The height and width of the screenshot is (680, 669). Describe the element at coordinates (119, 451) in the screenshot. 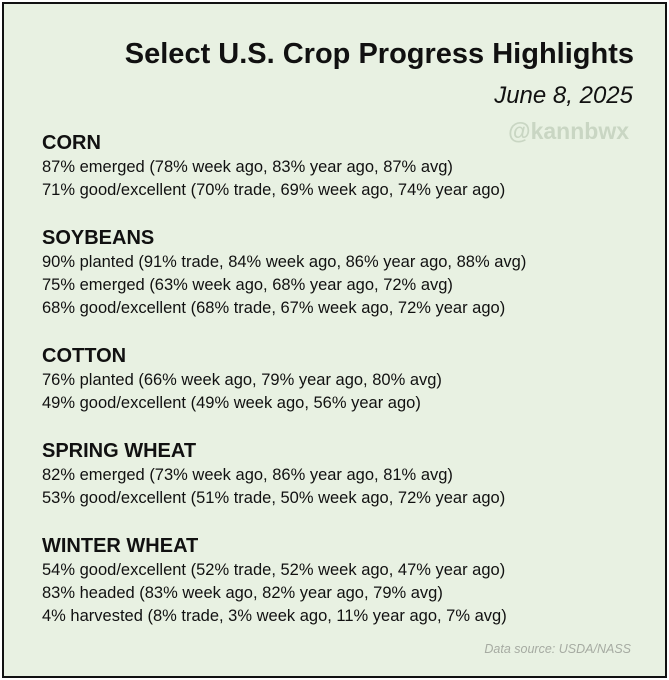

I see `crop-heading: SPRING WHEAT` at that location.